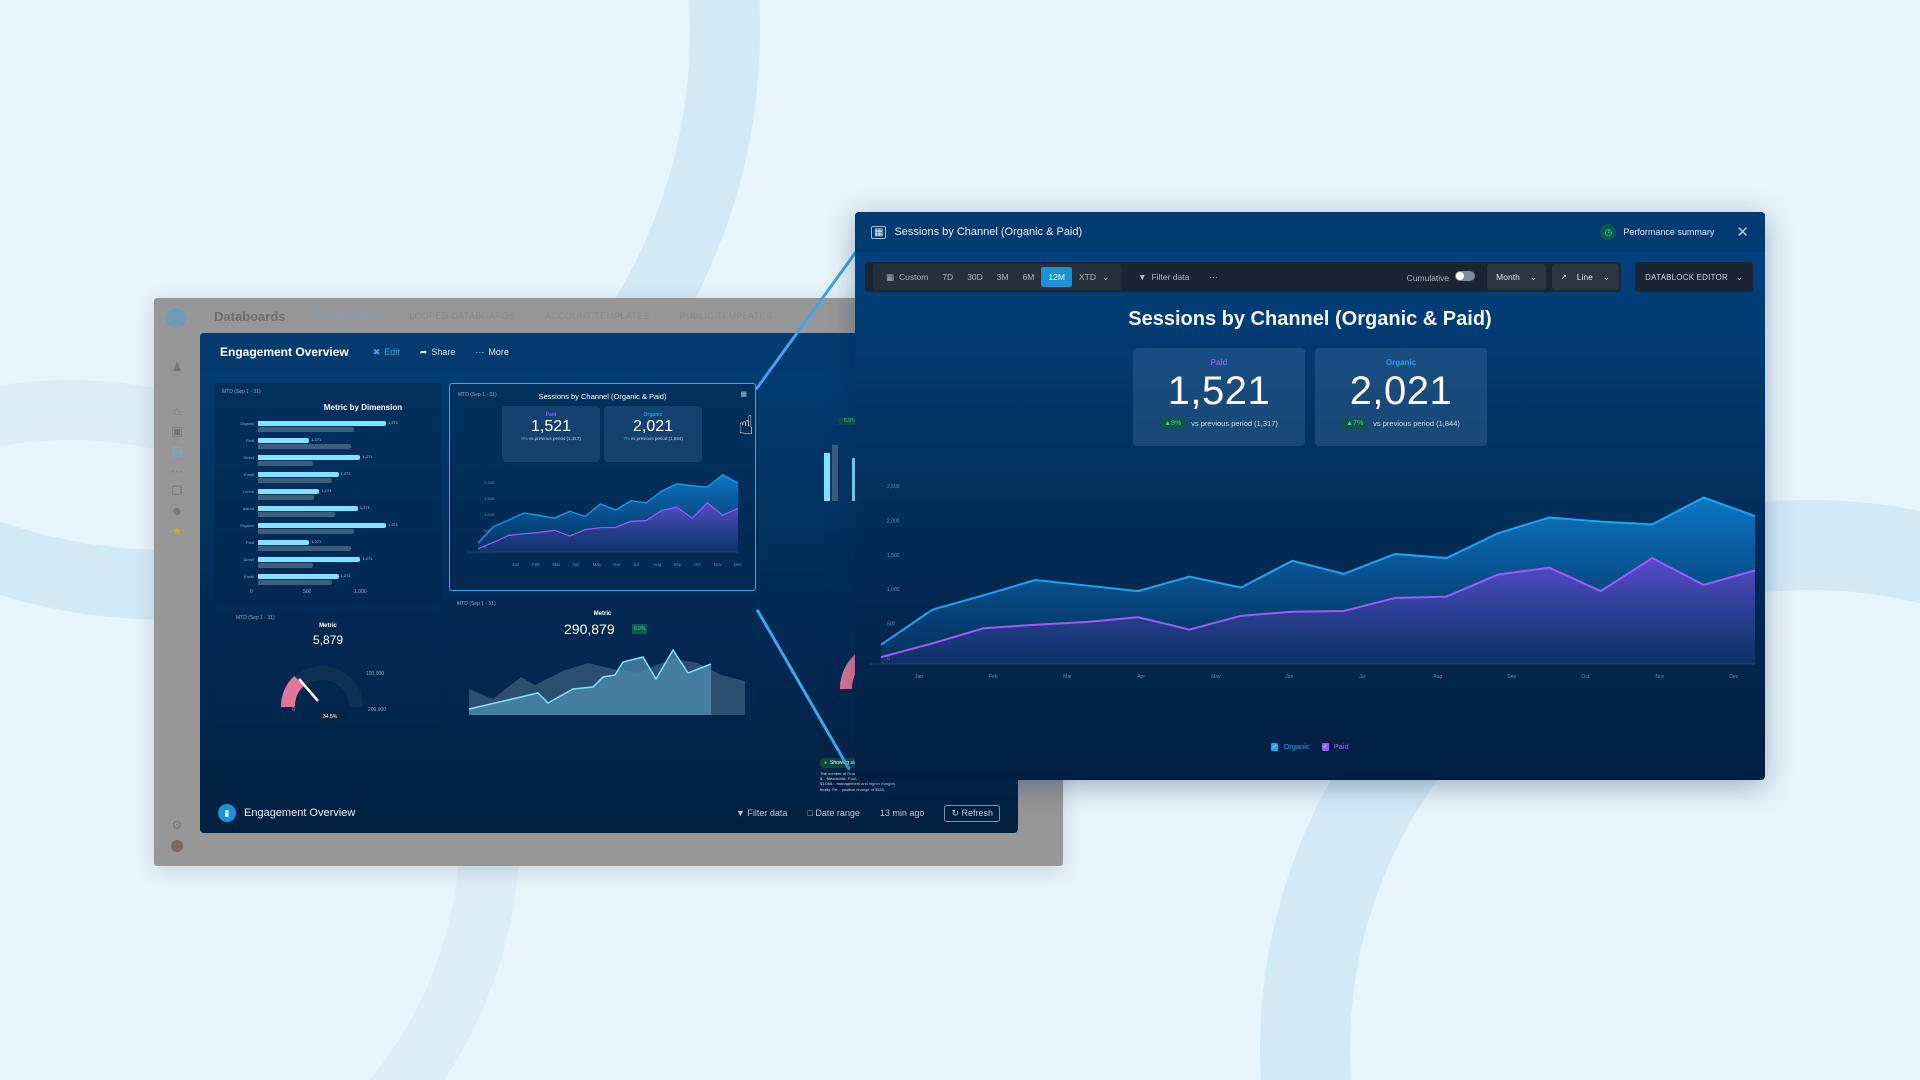 This screenshot has width=1920, height=1080. I want to click on refresh-button: ↻ Refresh, so click(972, 813).